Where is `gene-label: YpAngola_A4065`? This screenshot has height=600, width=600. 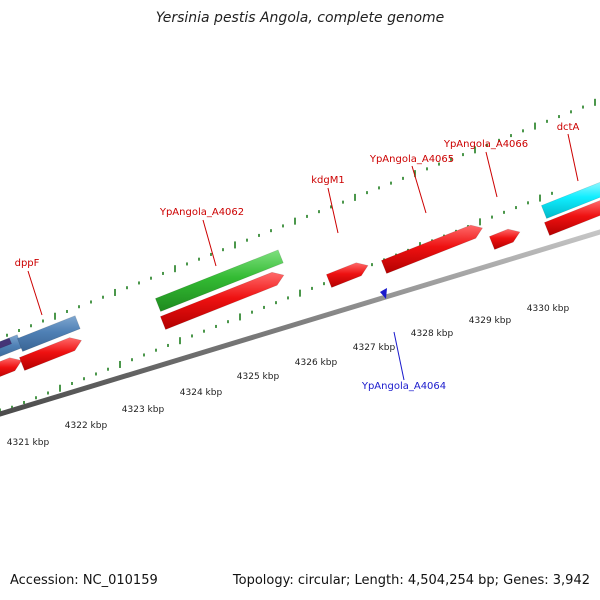
gene-label: YpAngola_A4065 is located at coordinates (411, 159).